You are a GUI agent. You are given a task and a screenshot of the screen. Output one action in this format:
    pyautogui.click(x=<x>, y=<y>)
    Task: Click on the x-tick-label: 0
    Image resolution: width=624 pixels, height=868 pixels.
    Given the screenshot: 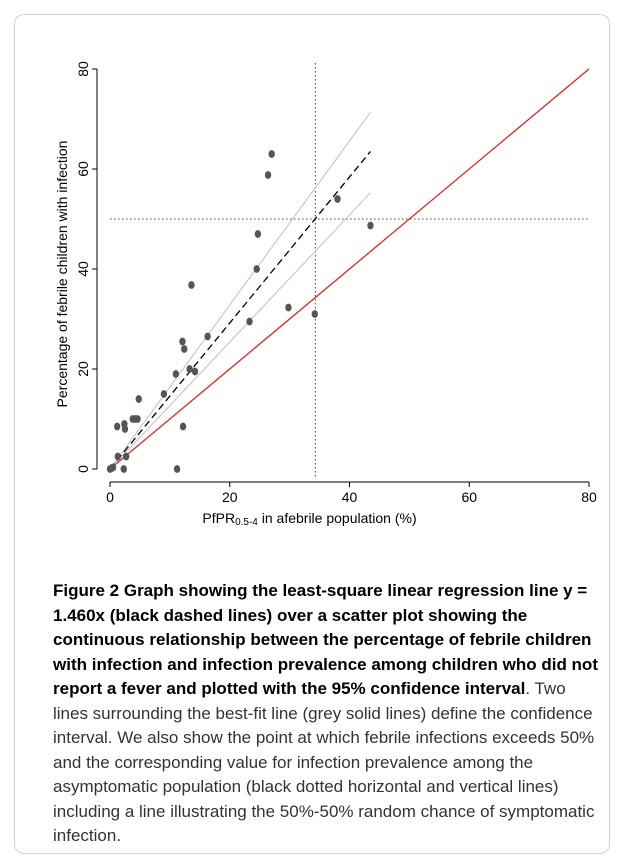 What is the action you would take?
    pyautogui.click(x=110, y=497)
    